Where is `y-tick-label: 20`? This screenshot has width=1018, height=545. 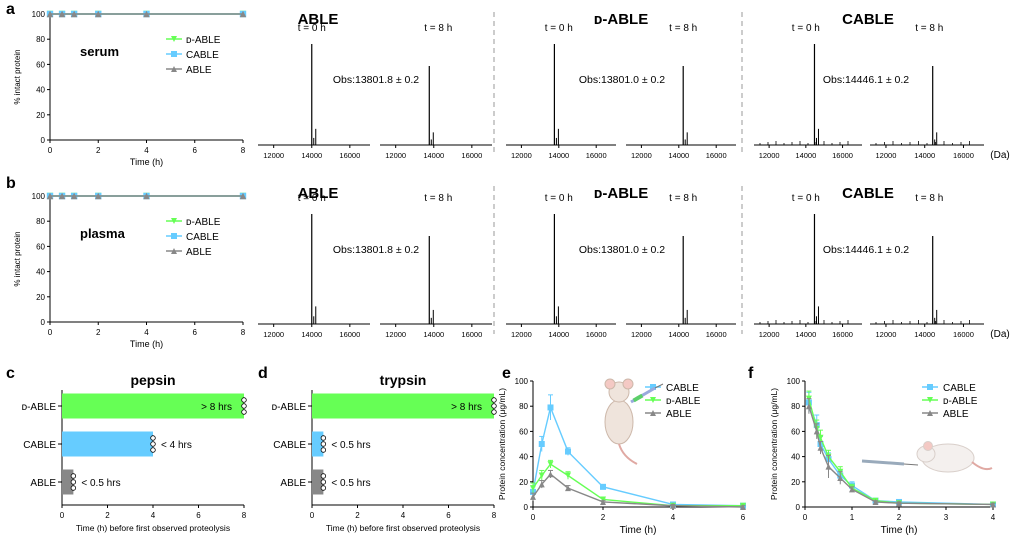 y-tick-label: 20 is located at coordinates (795, 482).